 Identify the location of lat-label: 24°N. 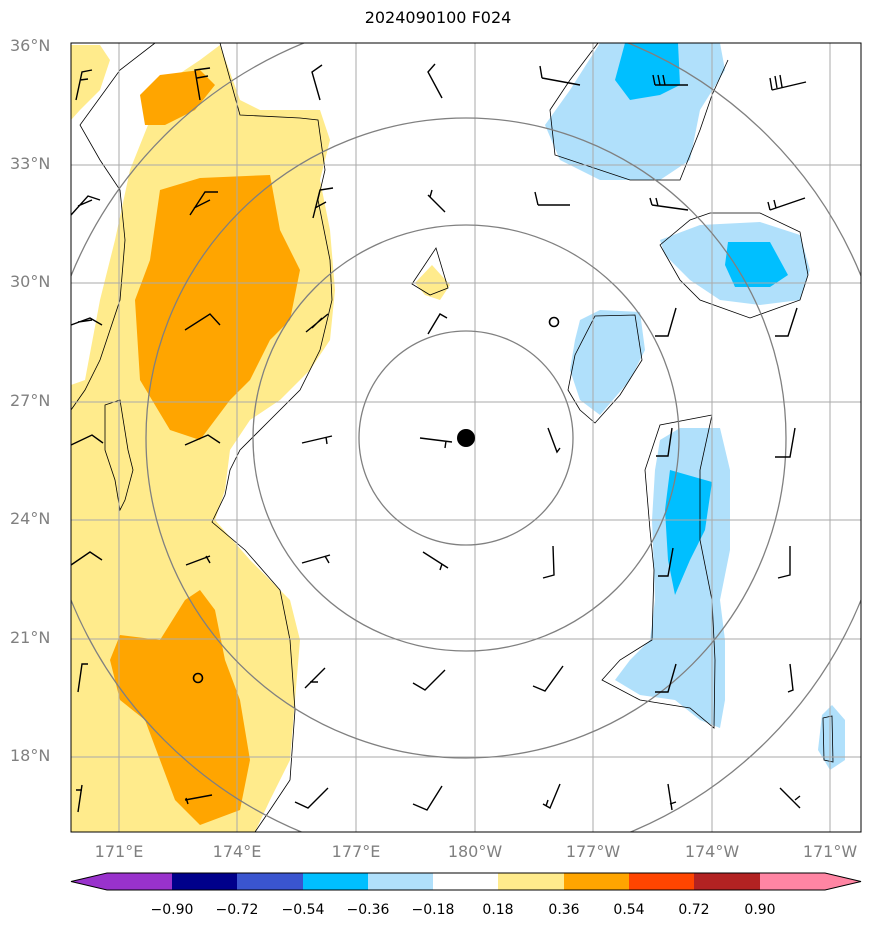
(30, 518).